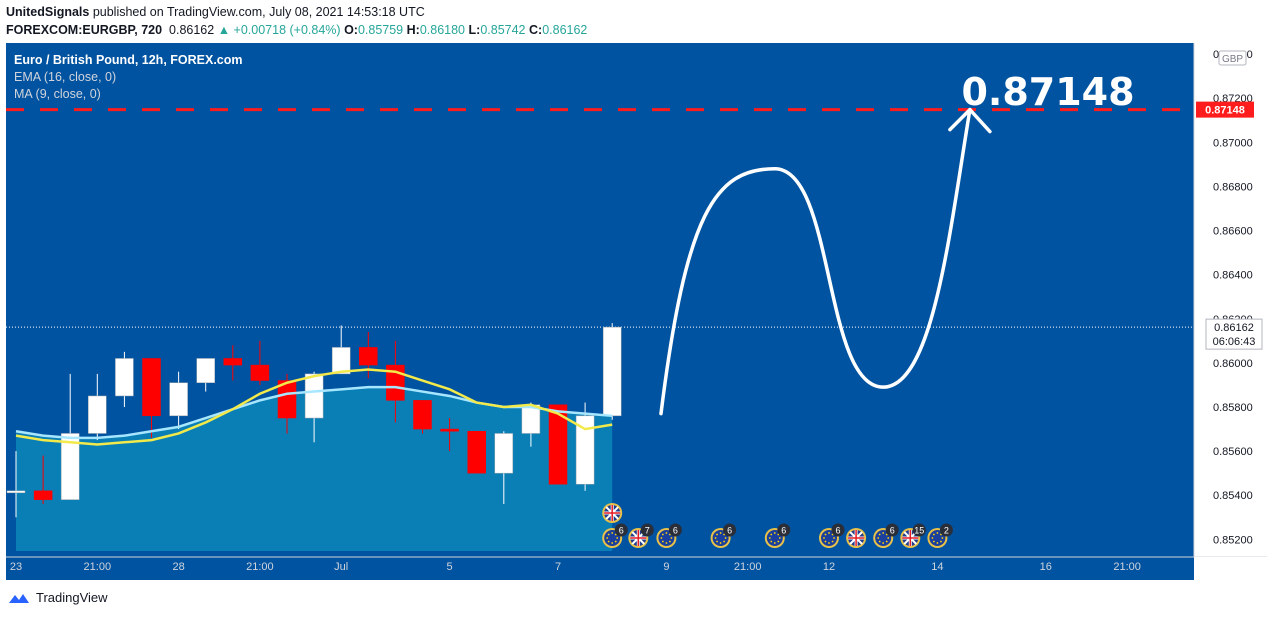 The width and height of the screenshot is (1274, 617). Describe the element at coordinates (913, 536) in the screenshot. I see `uk-event-icon: 15` at that location.